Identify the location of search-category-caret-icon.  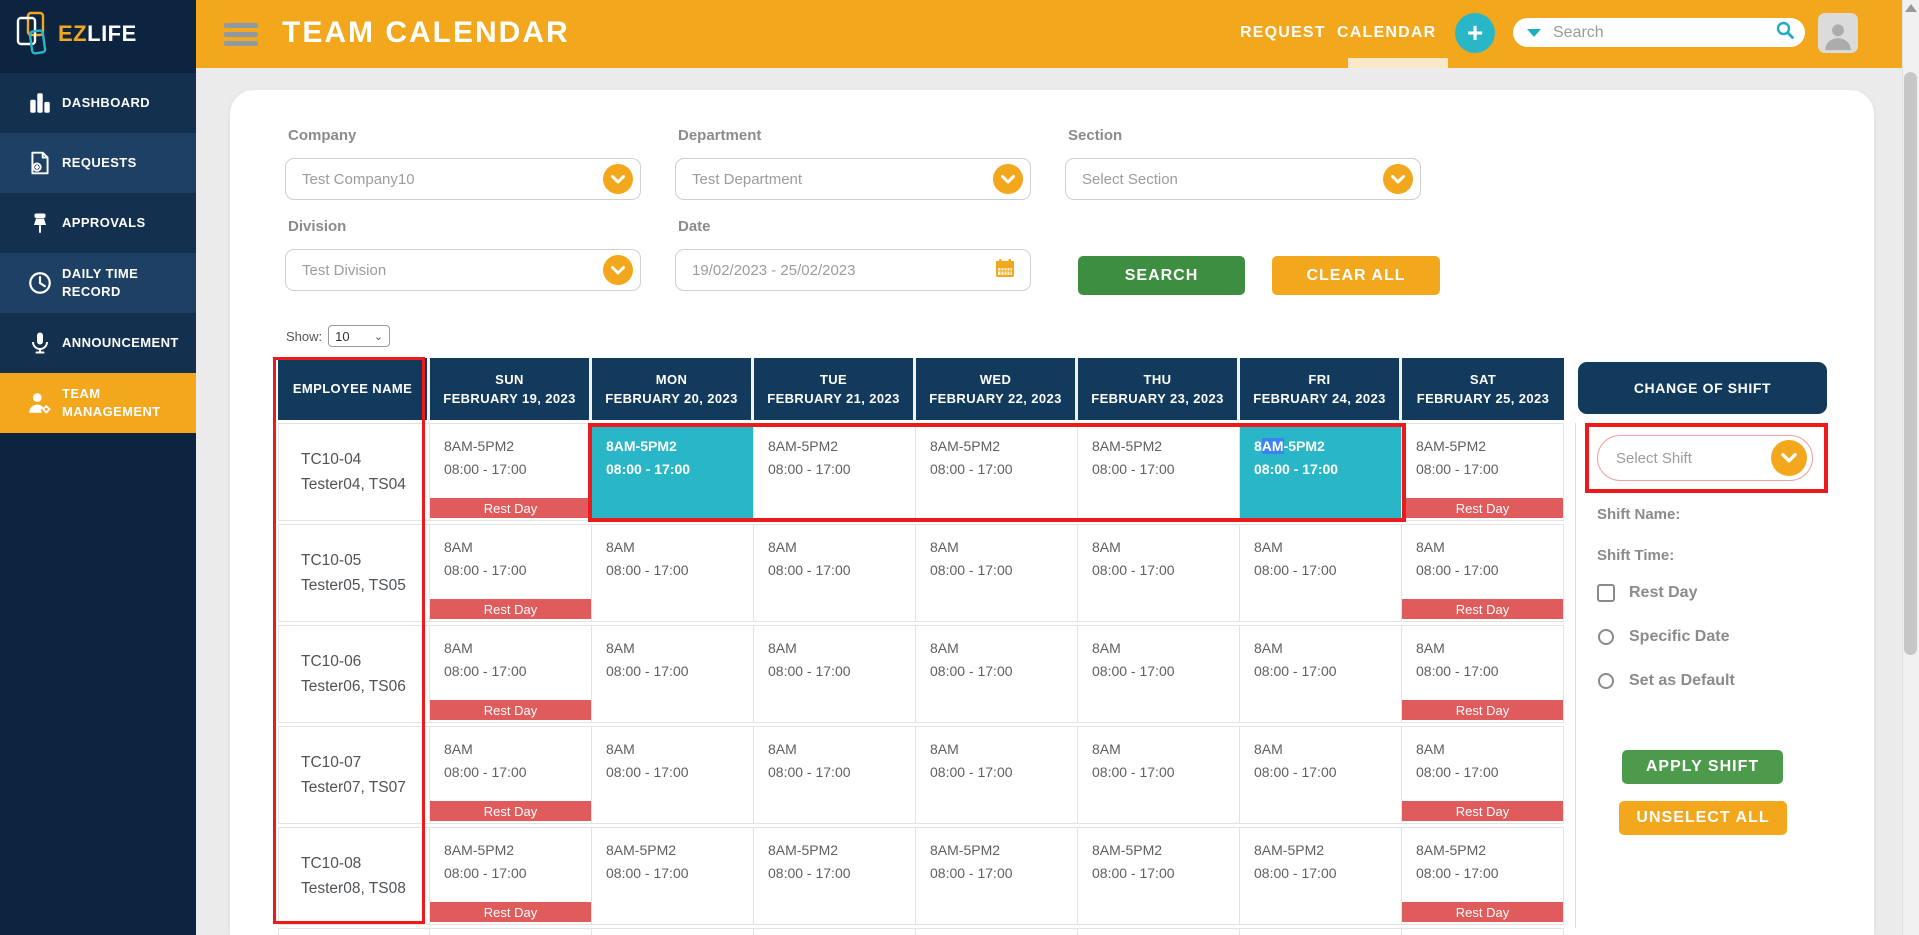
(1534, 32).